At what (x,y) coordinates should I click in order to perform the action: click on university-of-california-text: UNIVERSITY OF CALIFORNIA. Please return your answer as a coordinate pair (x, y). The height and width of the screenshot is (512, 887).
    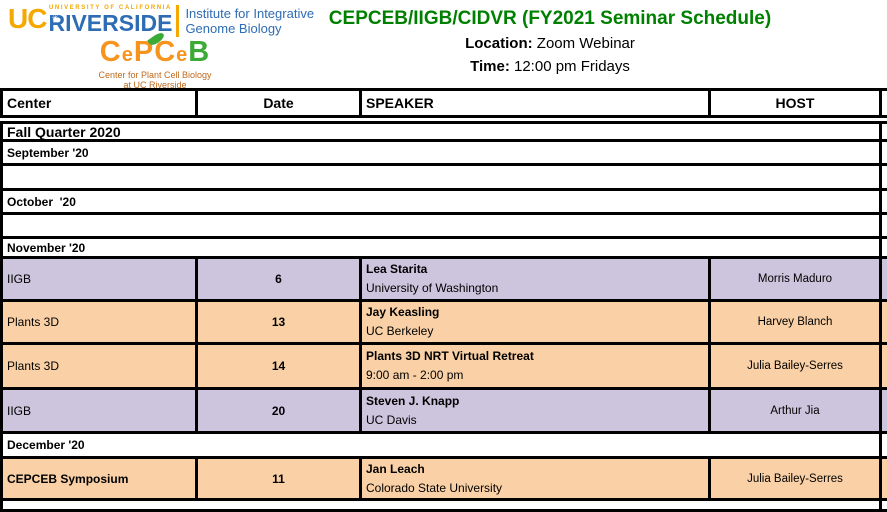
    Looking at the image, I should click on (110, 8).